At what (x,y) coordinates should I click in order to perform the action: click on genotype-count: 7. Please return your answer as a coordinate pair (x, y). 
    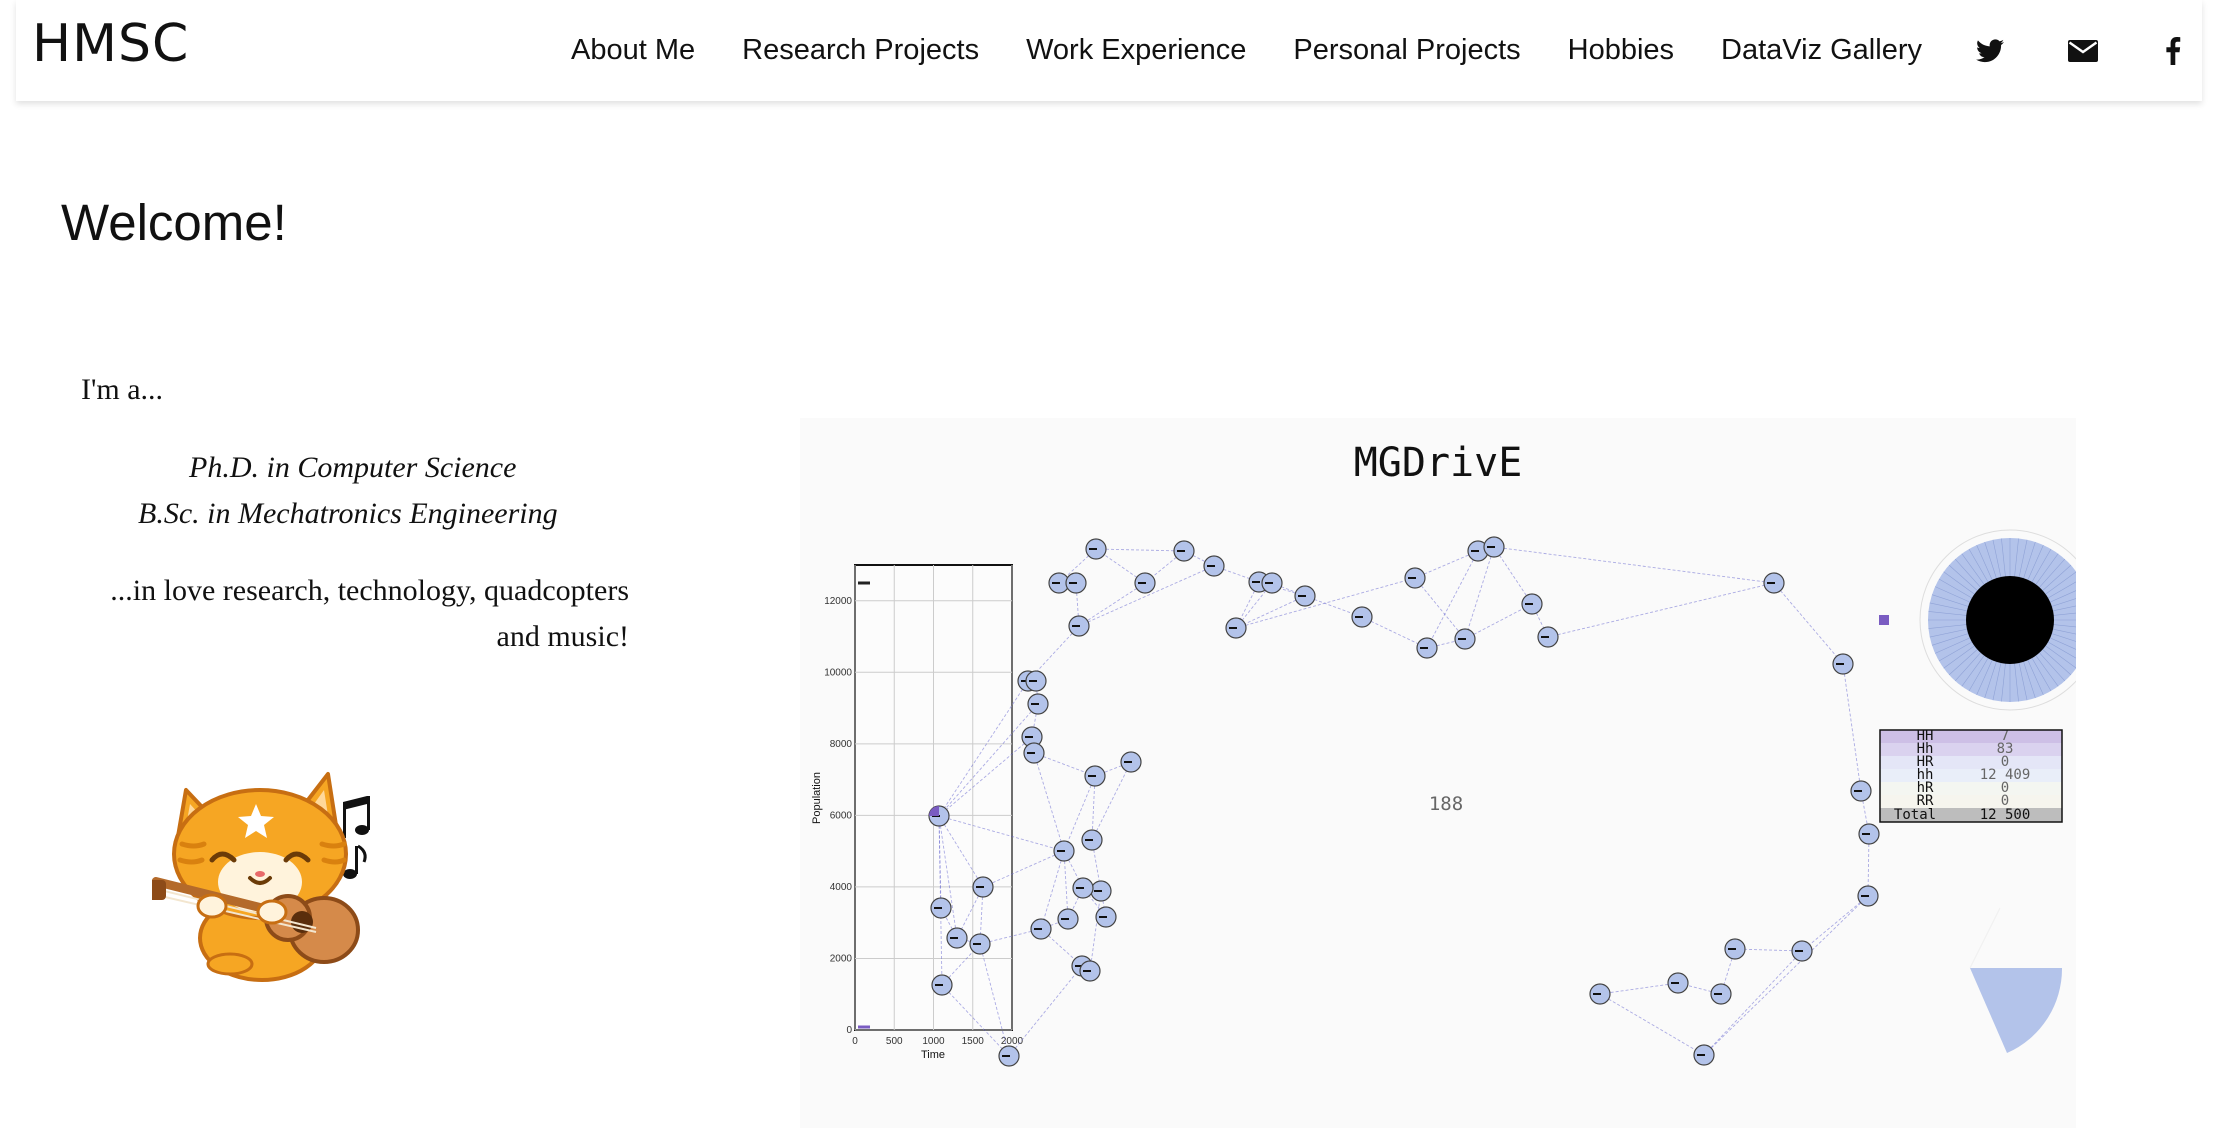
    Looking at the image, I should click on (2005, 736).